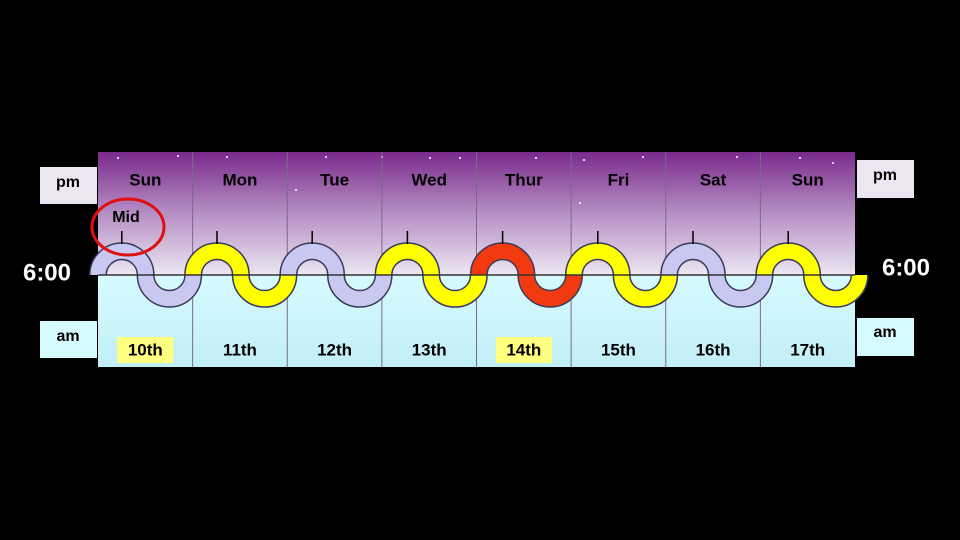  What do you see at coordinates (618, 349) in the screenshot?
I see `date-label: 15th` at bounding box center [618, 349].